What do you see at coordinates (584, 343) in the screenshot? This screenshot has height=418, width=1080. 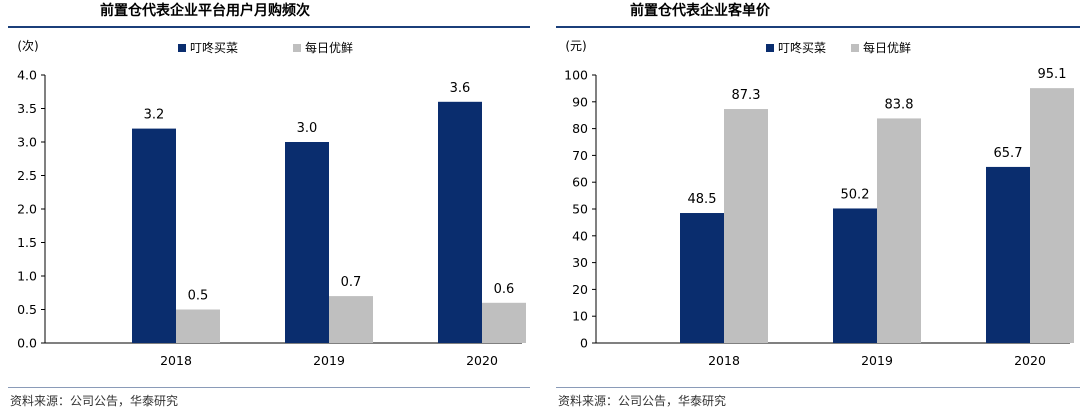 I see `y-tick-label: 0` at bounding box center [584, 343].